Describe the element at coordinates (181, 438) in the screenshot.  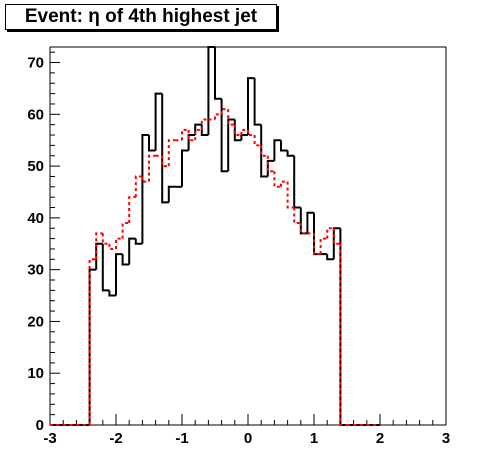
I see `x-tick-label: -1` at that location.